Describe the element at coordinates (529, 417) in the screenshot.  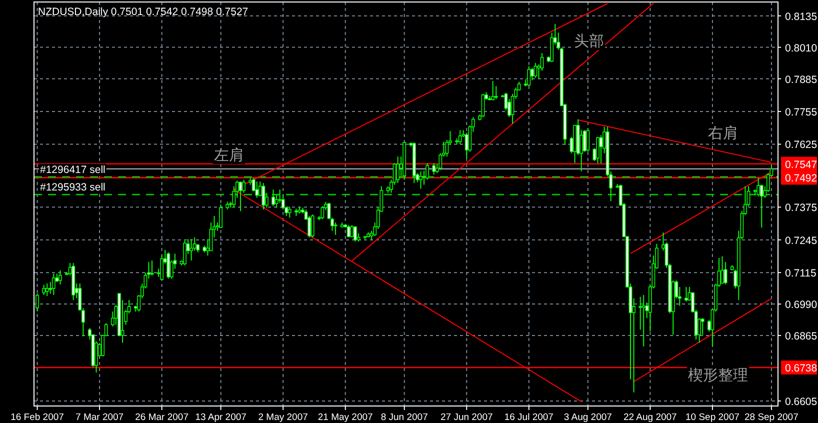
I see `x-tick-label: 16 Jul 2007` at that location.